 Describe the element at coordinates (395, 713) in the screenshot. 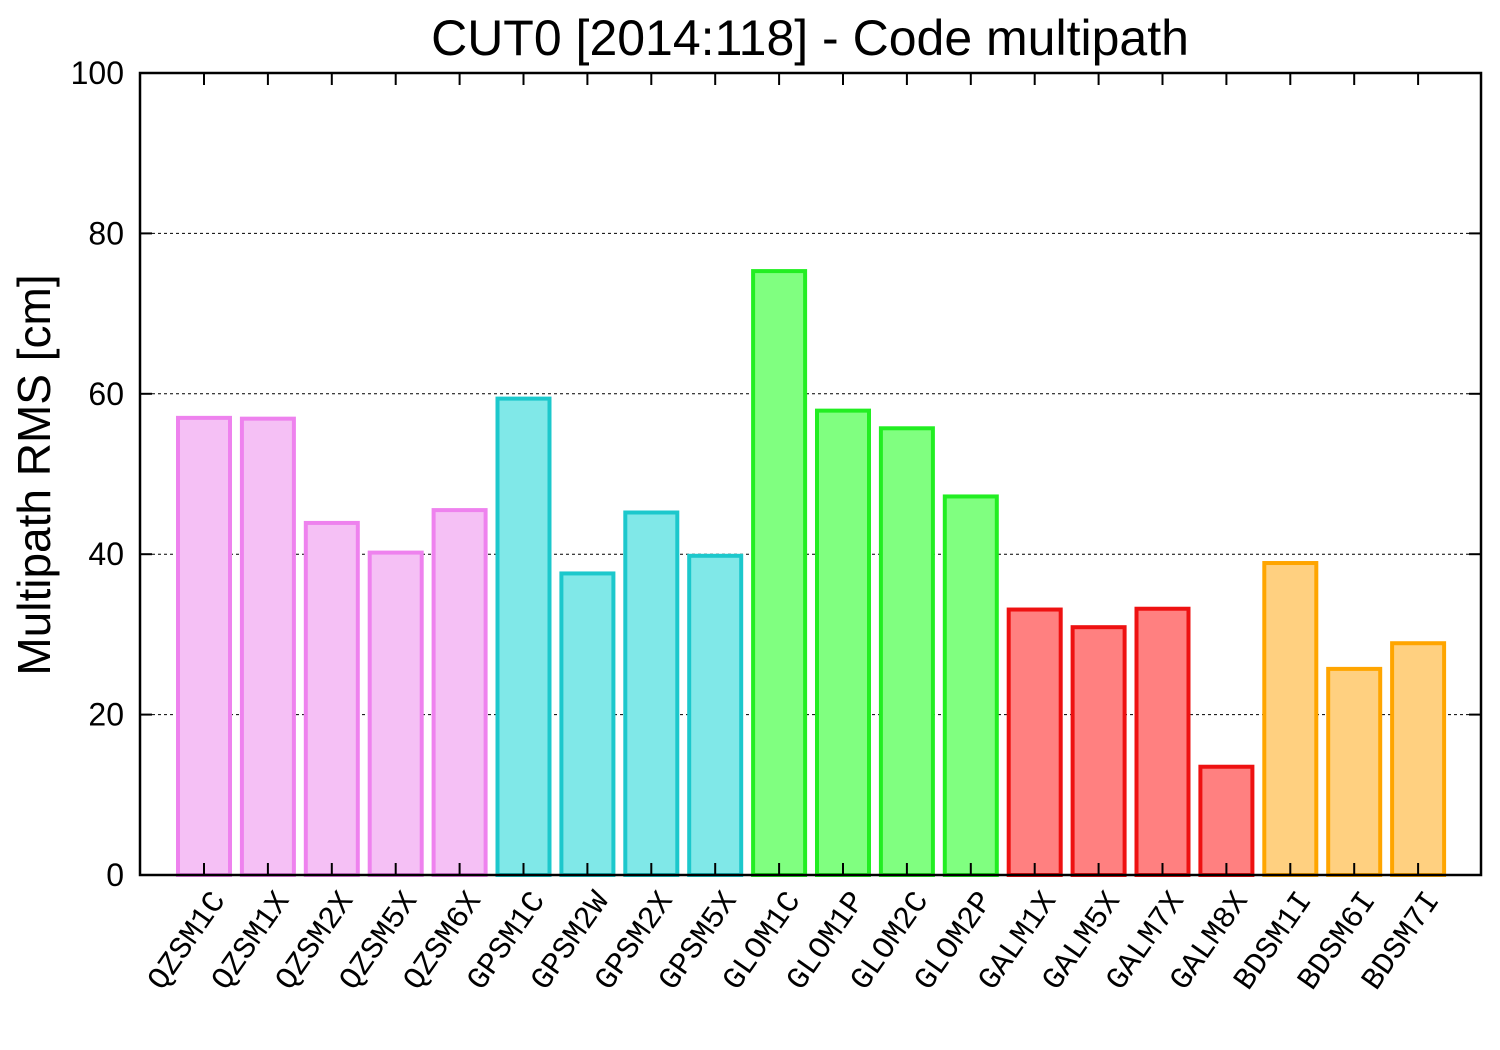

I see `bar-qzsm5x` at that location.